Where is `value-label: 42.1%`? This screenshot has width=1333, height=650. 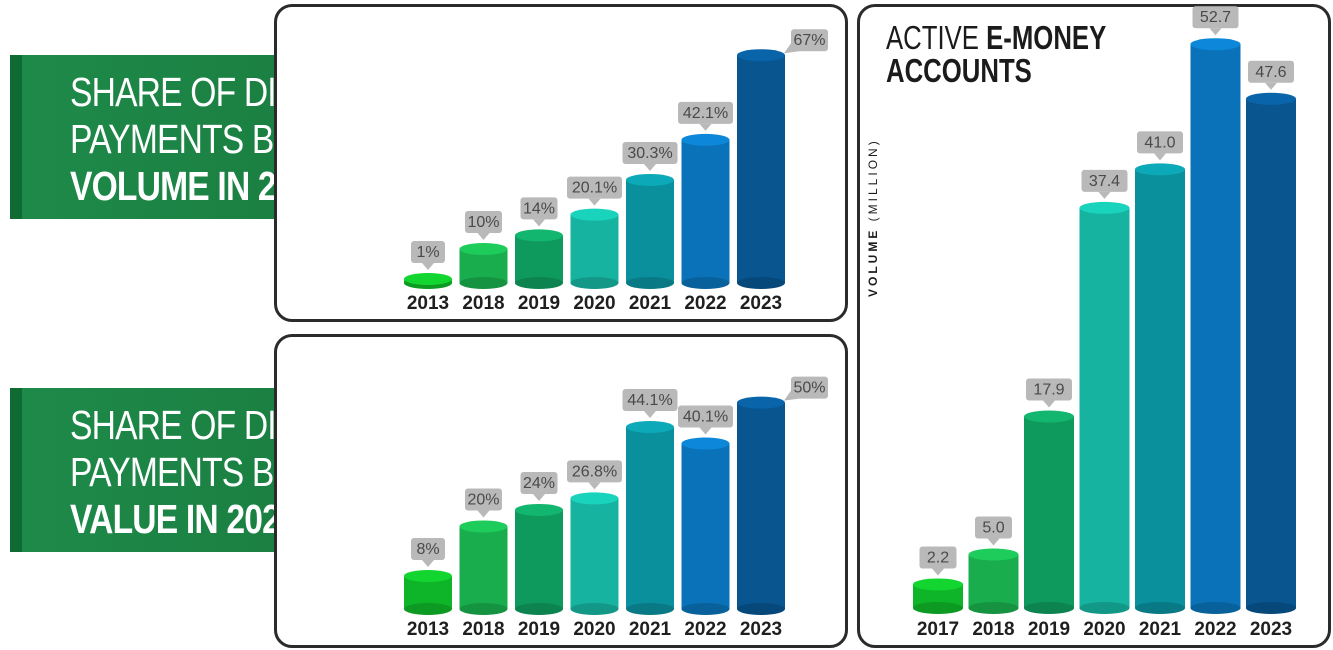 value-label: 42.1% is located at coordinates (705, 113).